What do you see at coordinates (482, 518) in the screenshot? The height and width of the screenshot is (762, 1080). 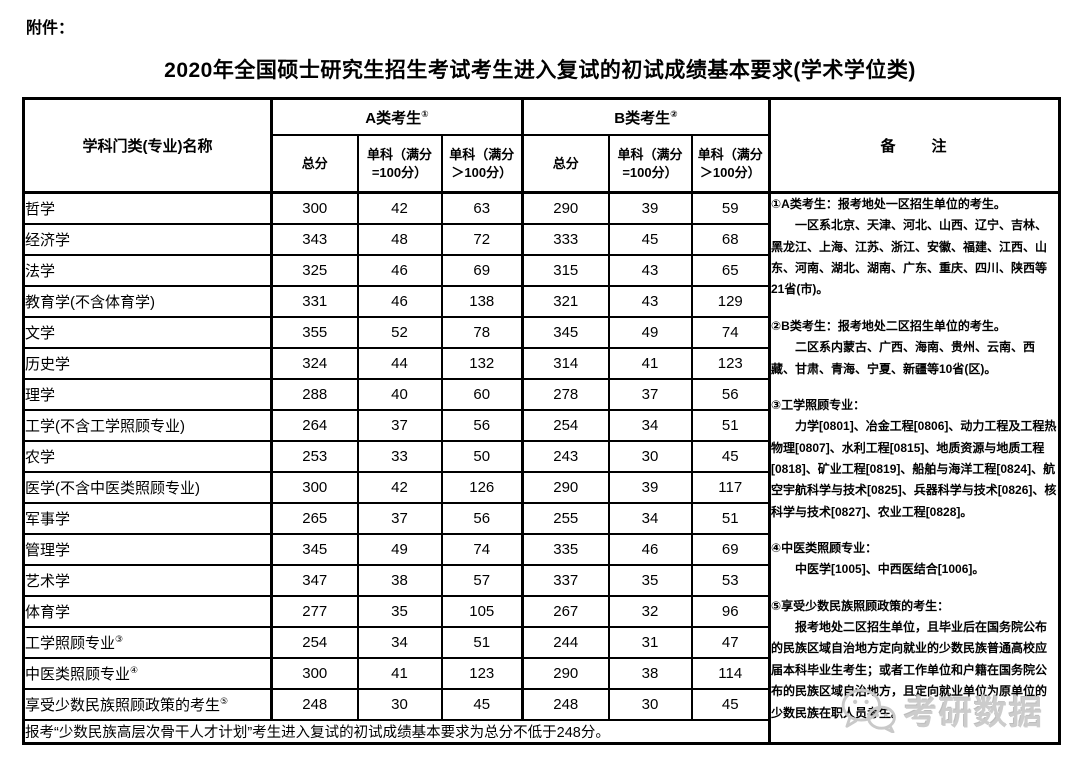 I see `score-cell-a: 56` at bounding box center [482, 518].